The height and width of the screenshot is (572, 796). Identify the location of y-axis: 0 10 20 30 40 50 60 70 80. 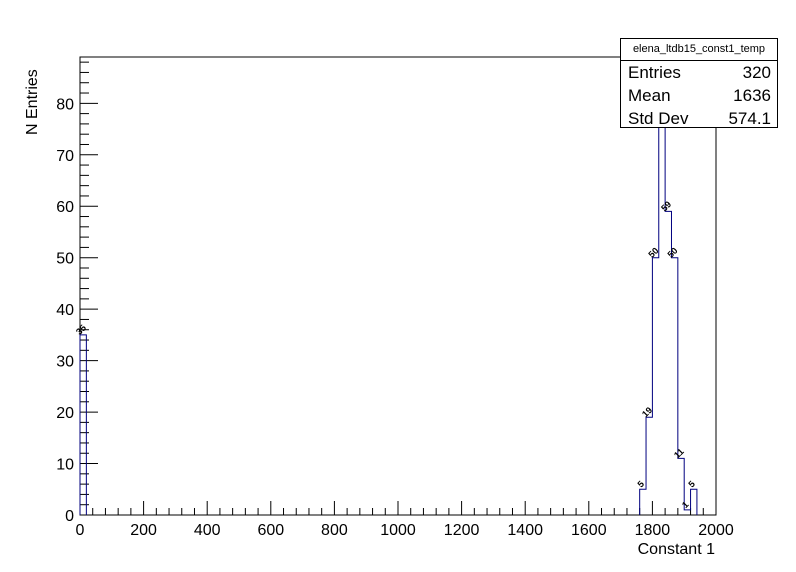
(77, 293).